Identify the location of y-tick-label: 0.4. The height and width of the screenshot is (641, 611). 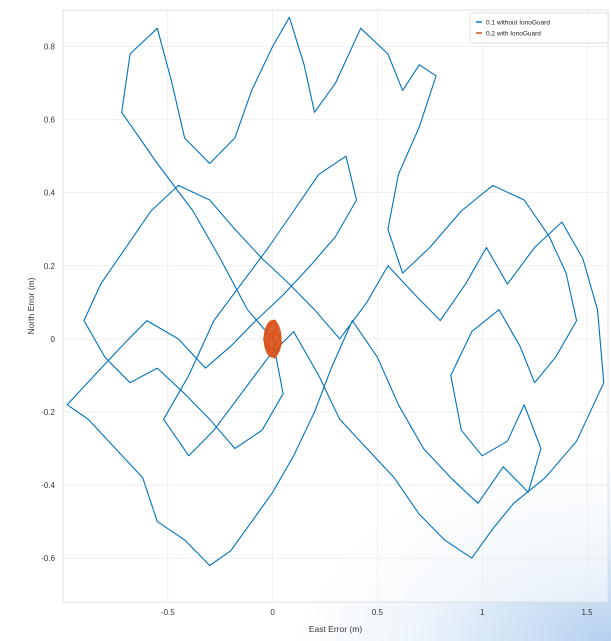
(50, 193).